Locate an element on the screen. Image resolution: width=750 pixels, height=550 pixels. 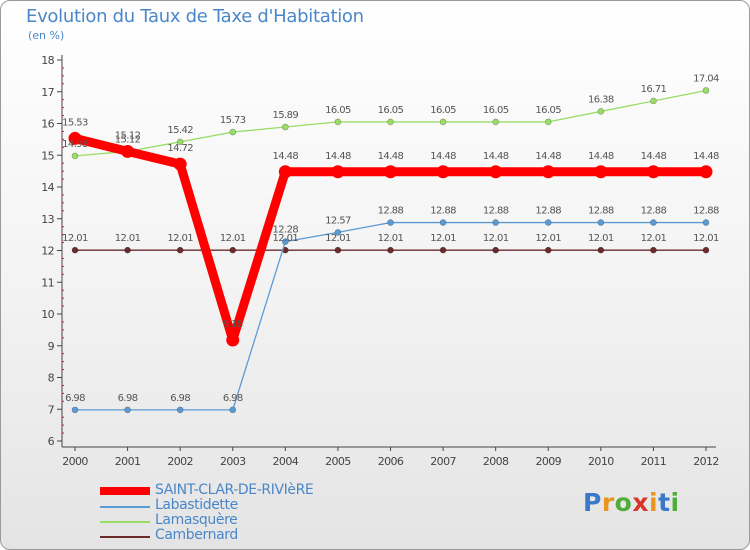
x-tick-label: 2007 is located at coordinates (443, 461).